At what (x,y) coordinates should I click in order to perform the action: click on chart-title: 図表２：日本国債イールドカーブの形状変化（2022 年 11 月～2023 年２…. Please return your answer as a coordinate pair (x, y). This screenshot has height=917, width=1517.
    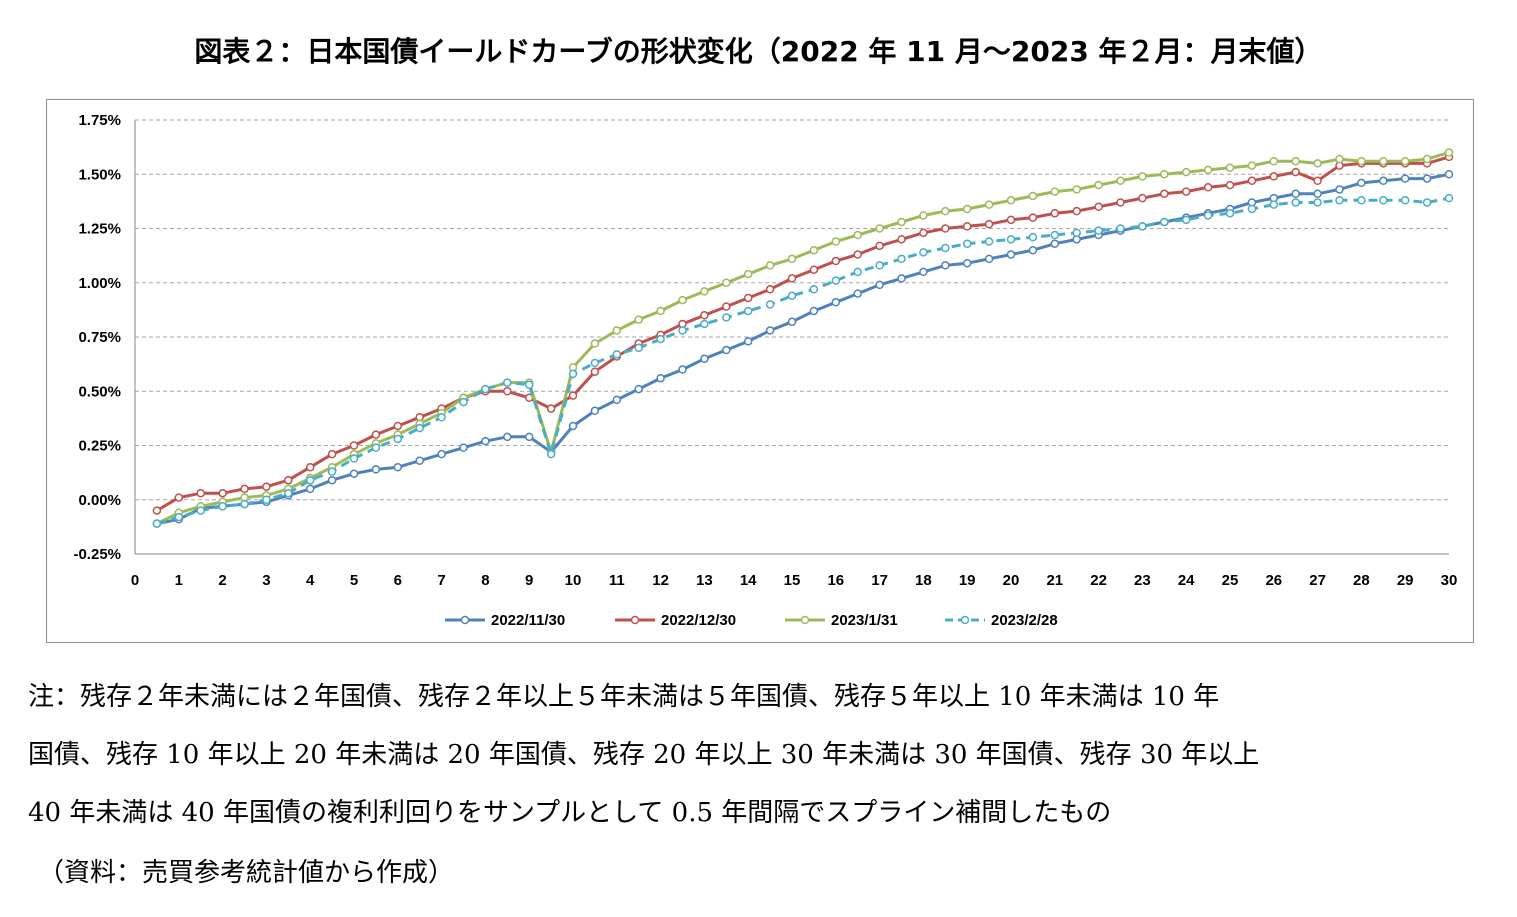
    Looking at the image, I should click on (758, 51).